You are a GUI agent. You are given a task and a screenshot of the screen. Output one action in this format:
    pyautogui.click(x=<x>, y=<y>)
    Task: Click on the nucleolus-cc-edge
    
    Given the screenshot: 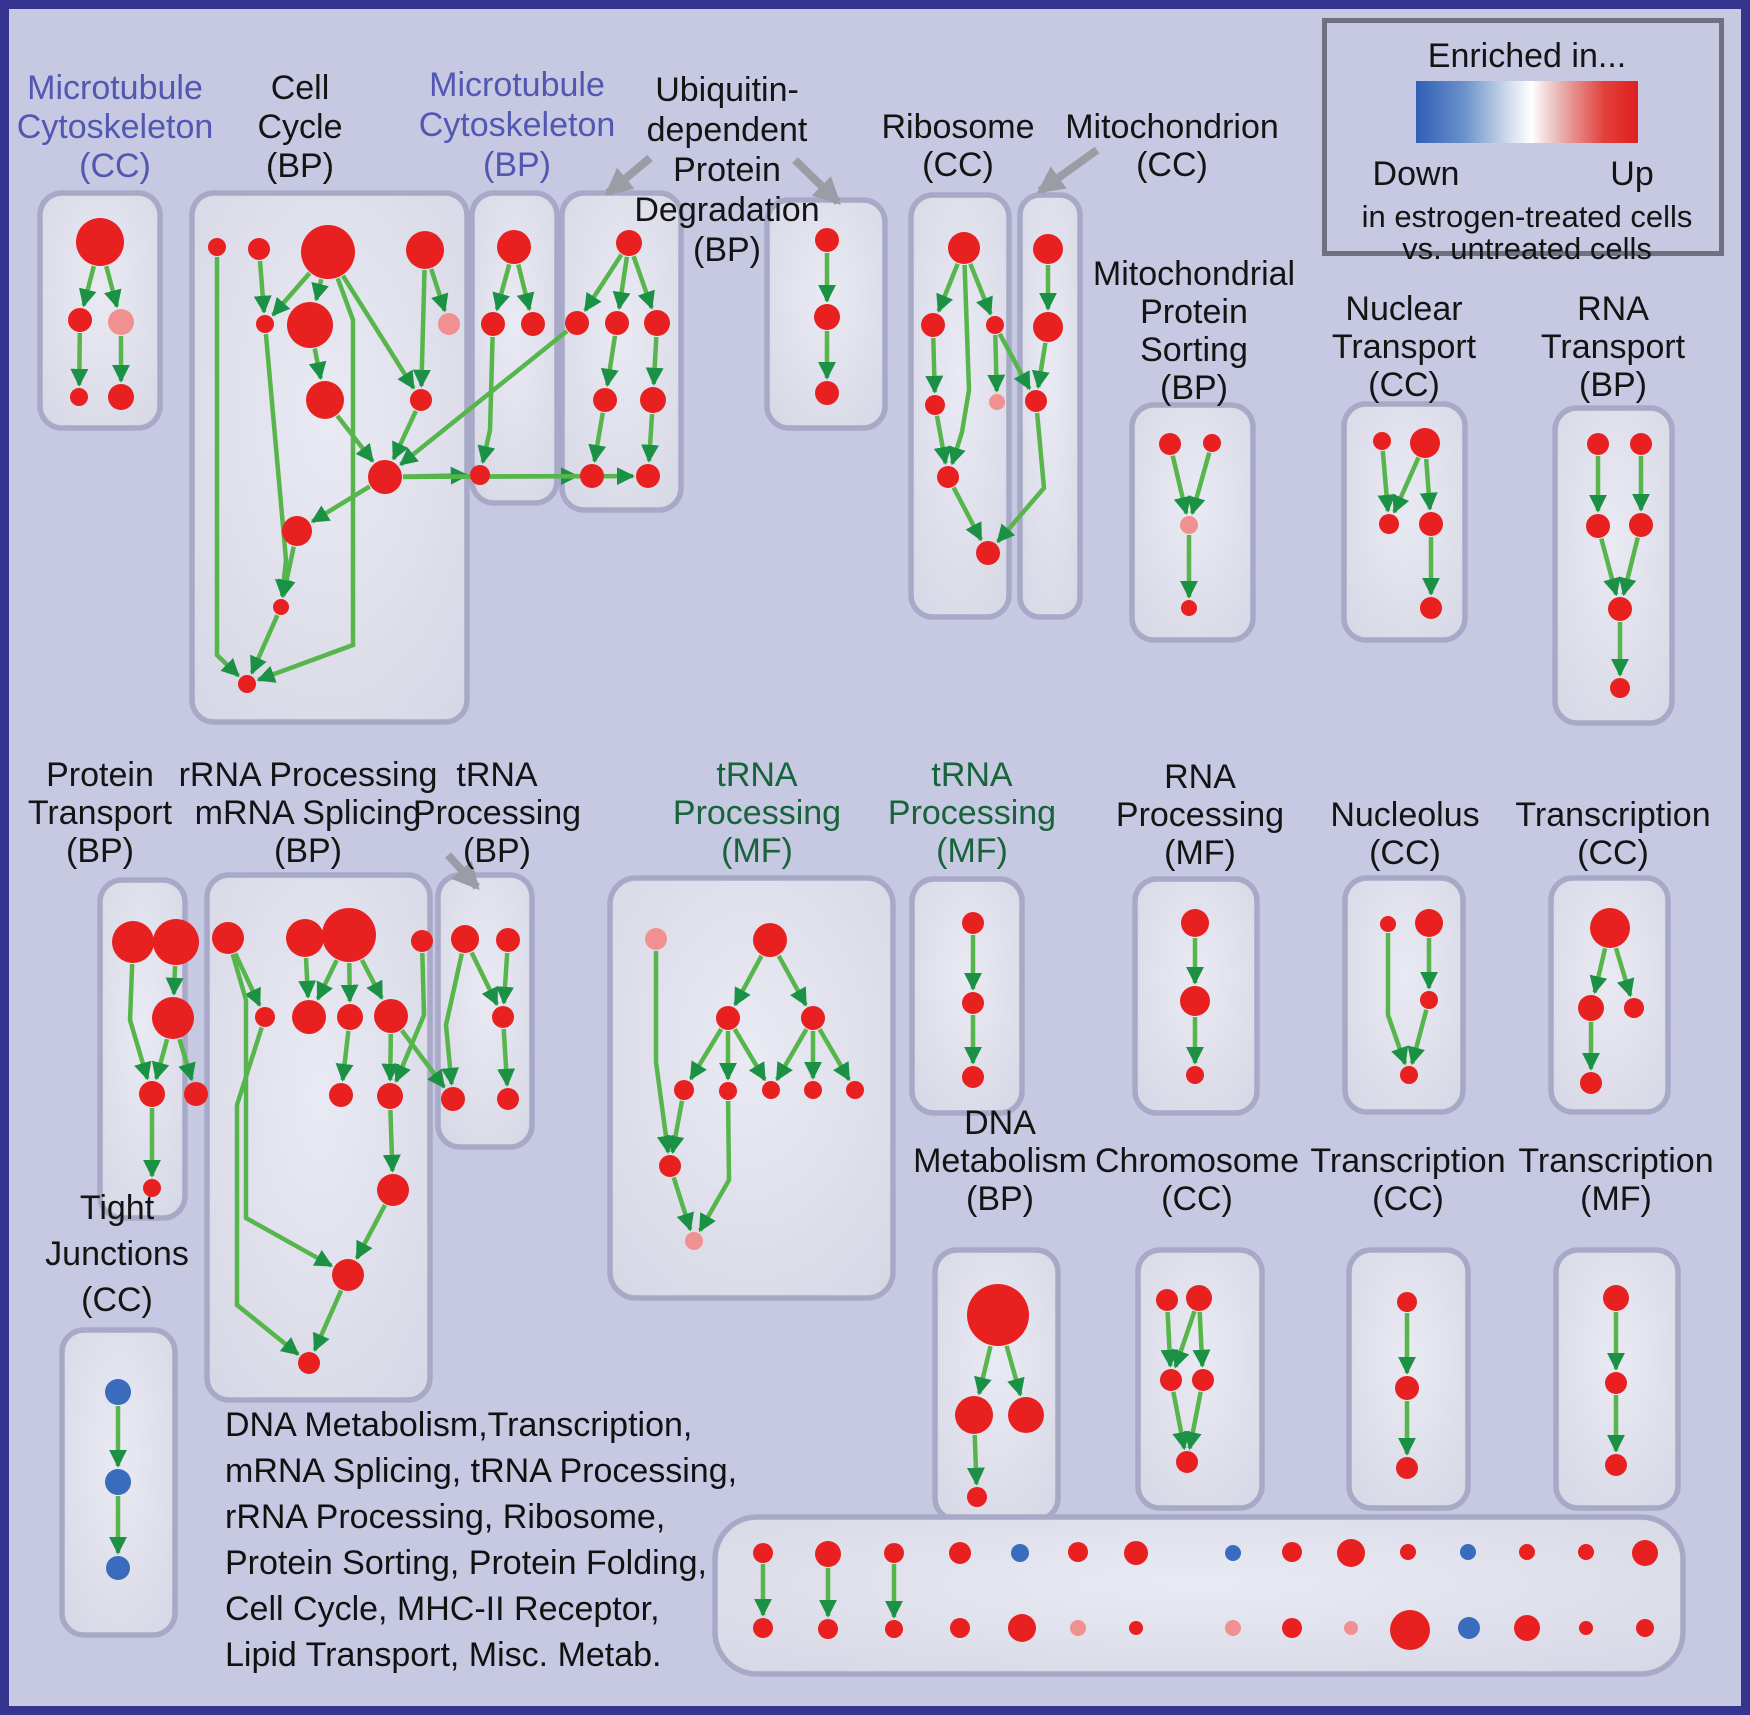 What is the action you would take?
    pyautogui.click(x=1397, y=999)
    